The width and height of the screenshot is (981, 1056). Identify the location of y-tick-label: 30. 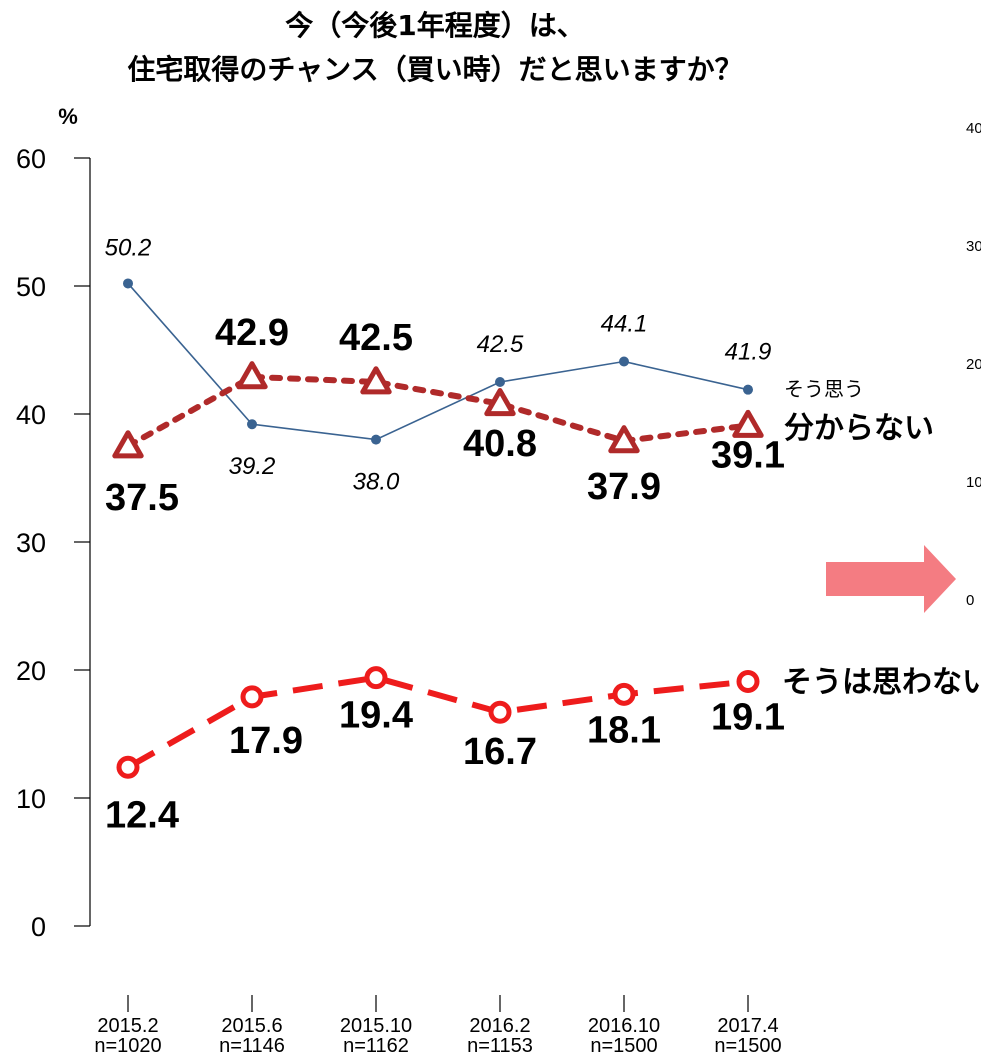
(31, 543).